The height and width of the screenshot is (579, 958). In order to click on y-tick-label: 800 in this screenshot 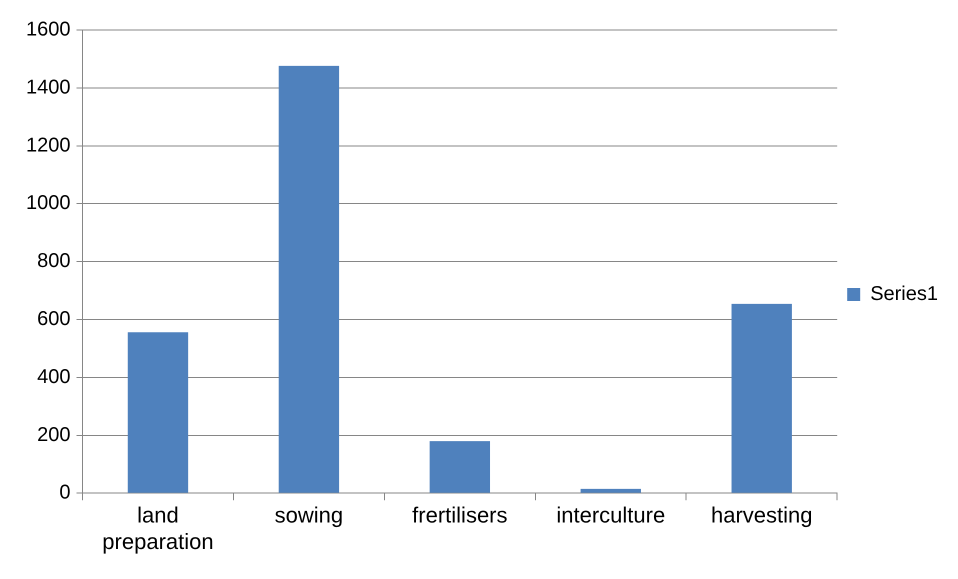, I will do `click(53, 261)`.